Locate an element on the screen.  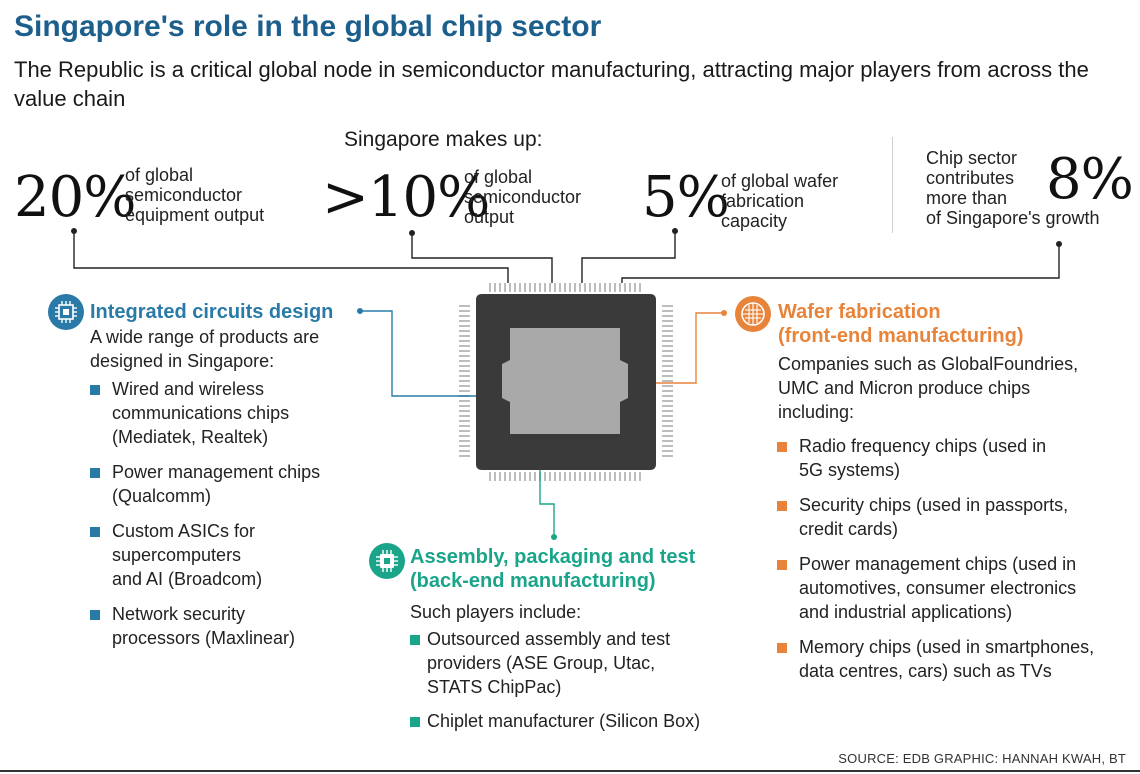
item-line: supercomputers is located at coordinates (177, 555).